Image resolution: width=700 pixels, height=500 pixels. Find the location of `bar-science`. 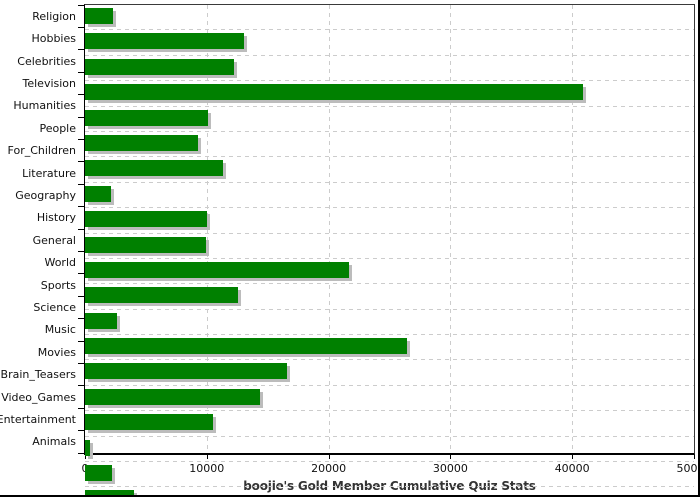

bar-science is located at coordinates (246, 346).